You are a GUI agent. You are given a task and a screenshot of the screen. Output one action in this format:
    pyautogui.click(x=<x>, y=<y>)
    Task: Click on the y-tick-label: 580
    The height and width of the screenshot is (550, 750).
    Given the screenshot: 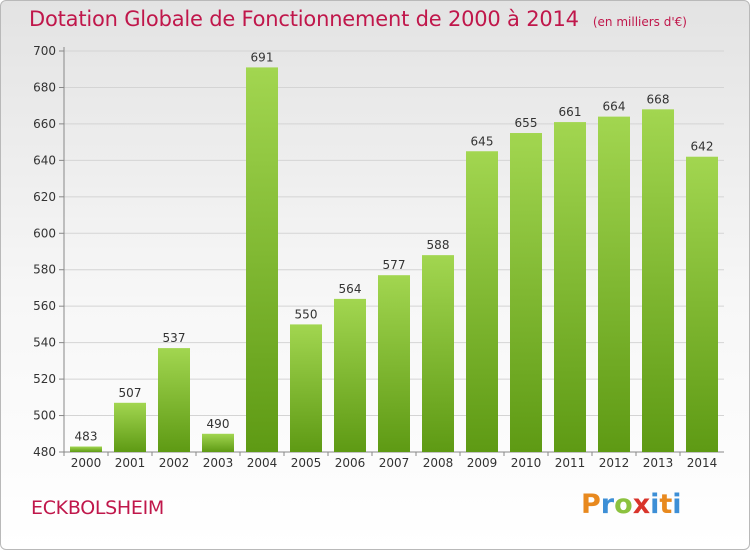 What is the action you would take?
    pyautogui.click(x=44, y=270)
    